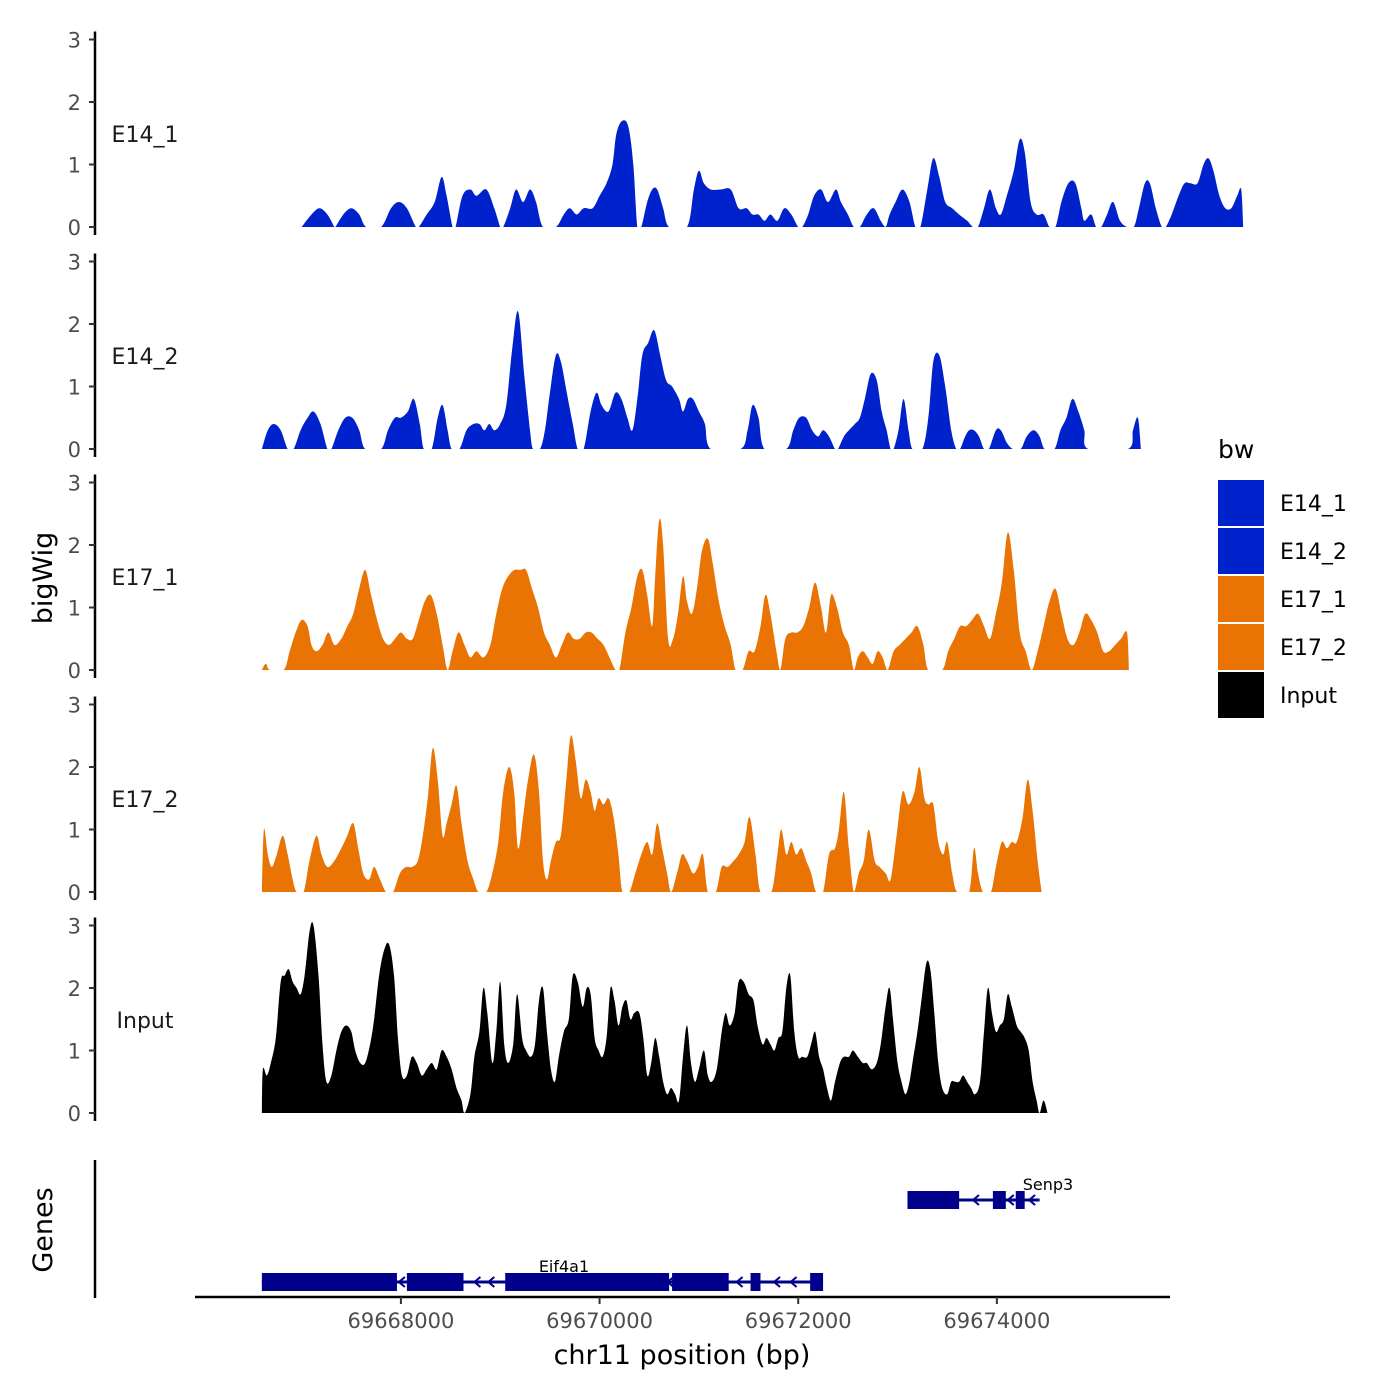 The height and width of the screenshot is (1400, 1400). Describe the element at coordinates (1313, 648) in the screenshot. I see `legend-label: E17_2` at that location.